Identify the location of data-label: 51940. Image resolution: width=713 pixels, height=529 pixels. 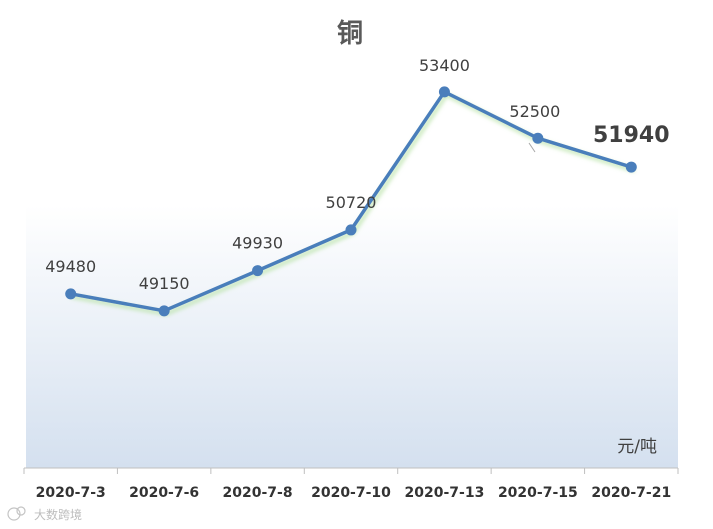
(631, 135).